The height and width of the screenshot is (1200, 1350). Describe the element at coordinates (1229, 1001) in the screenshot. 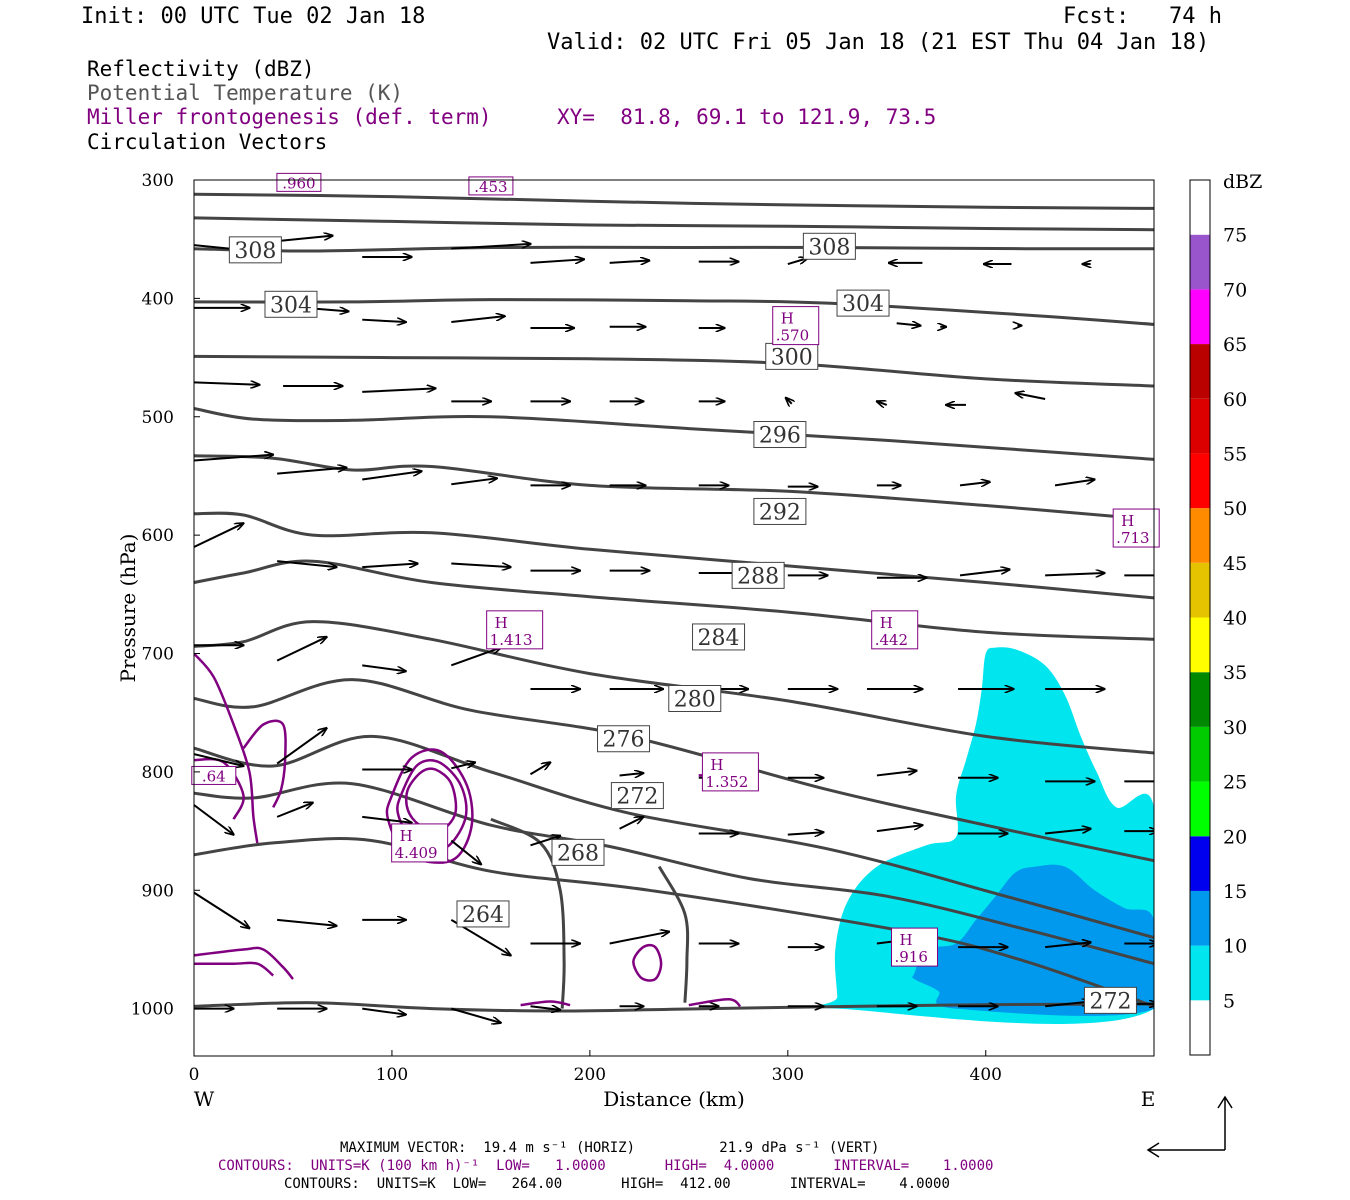

I see `colorbar-tick-label: 5` at that location.